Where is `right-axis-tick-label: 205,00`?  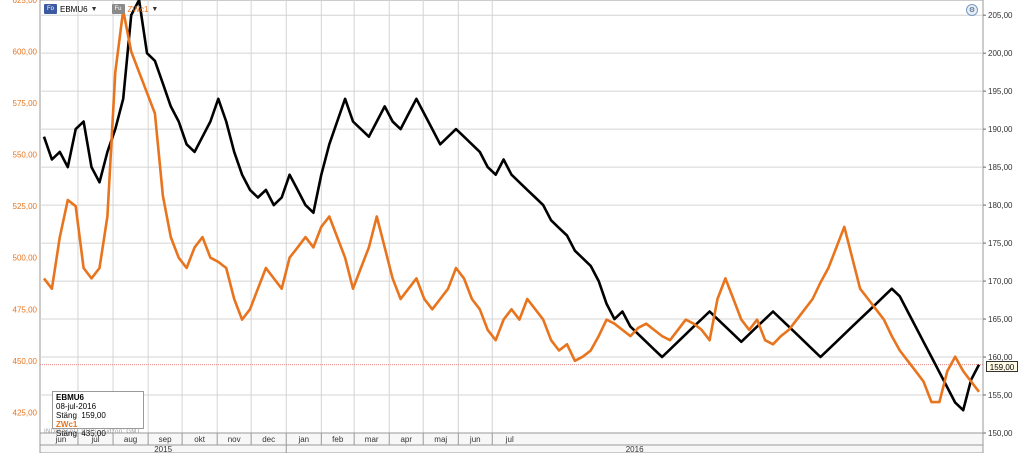
right-axis-tick-label: 205,00 is located at coordinates (1000, 15).